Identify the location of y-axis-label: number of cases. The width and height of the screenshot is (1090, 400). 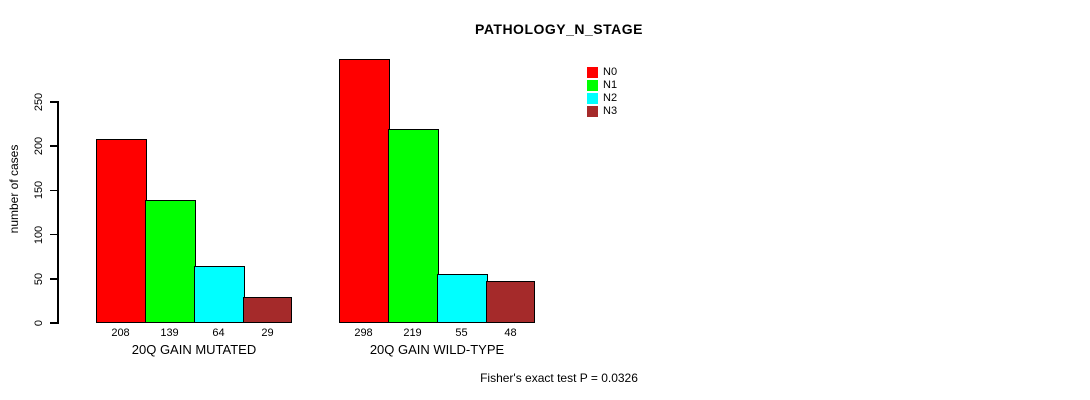
(14, 189).